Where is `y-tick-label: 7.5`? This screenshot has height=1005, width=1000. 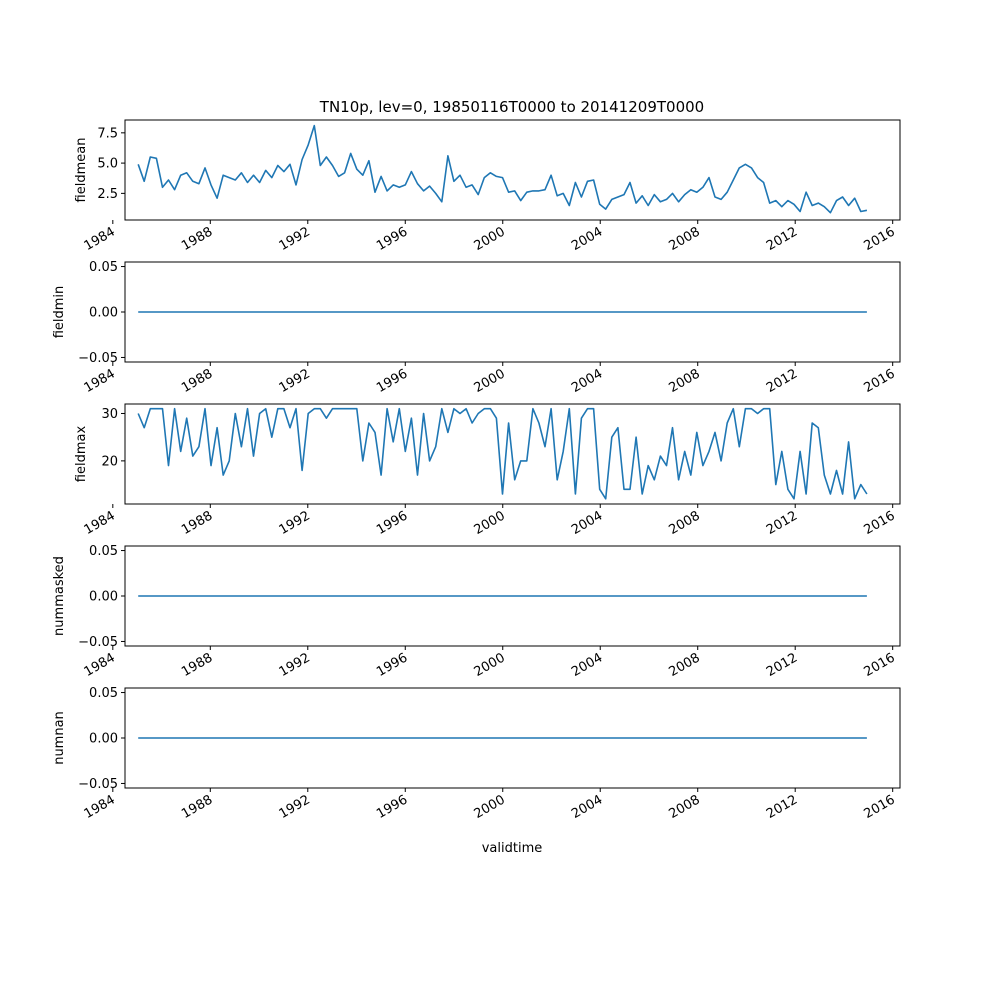
y-tick-label: 7.5 is located at coordinates (107, 133).